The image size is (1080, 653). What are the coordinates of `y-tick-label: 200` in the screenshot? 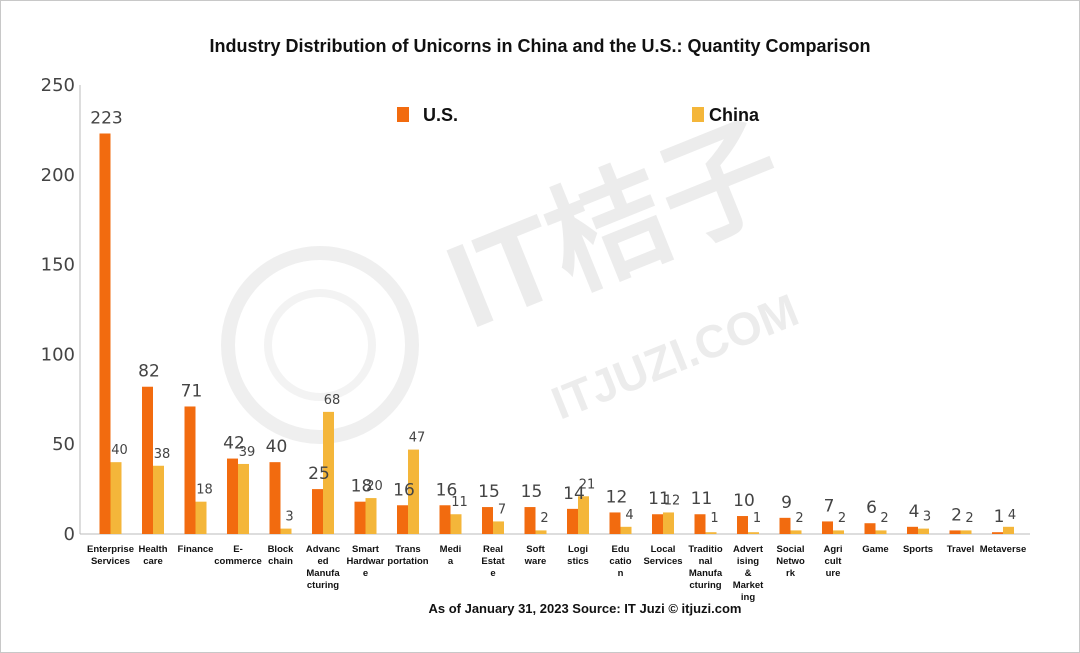 It's located at (58, 175).